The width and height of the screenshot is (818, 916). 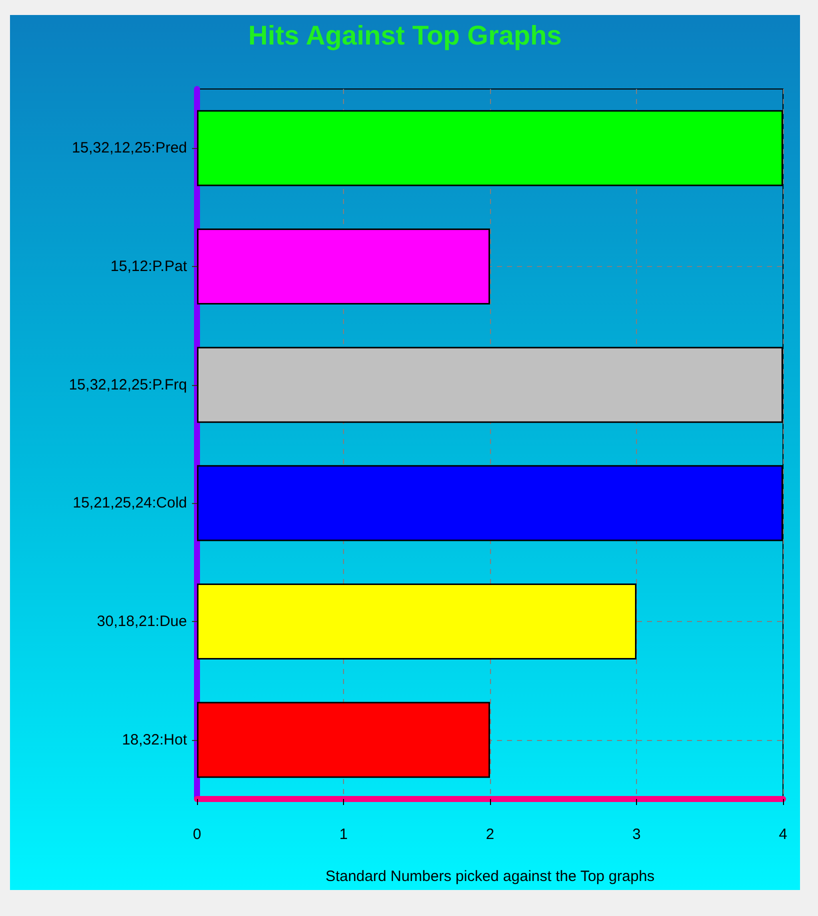 I want to click on x-tick-label: 1, so click(x=343, y=834).